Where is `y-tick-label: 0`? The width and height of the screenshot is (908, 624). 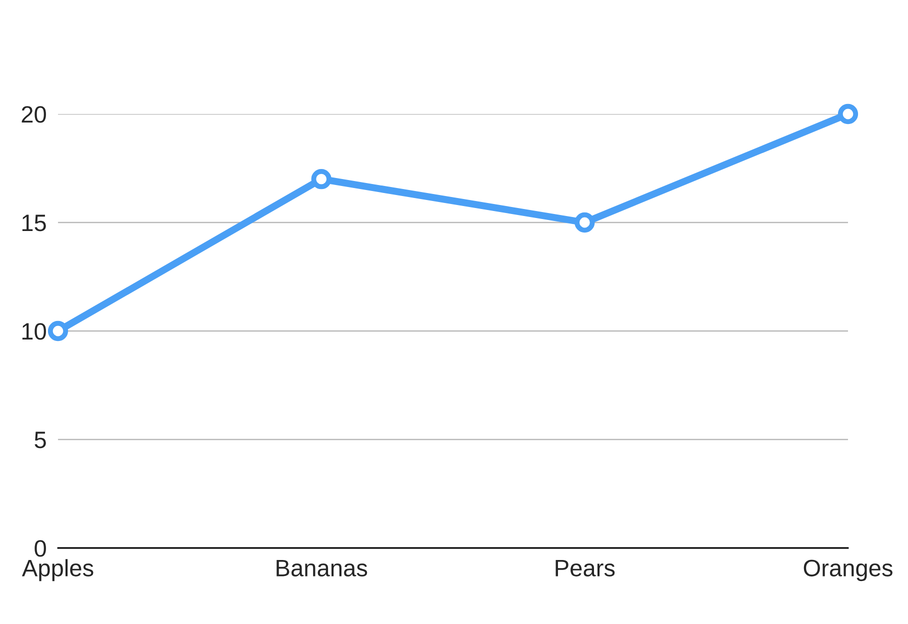
y-tick-label: 0 is located at coordinates (40, 548).